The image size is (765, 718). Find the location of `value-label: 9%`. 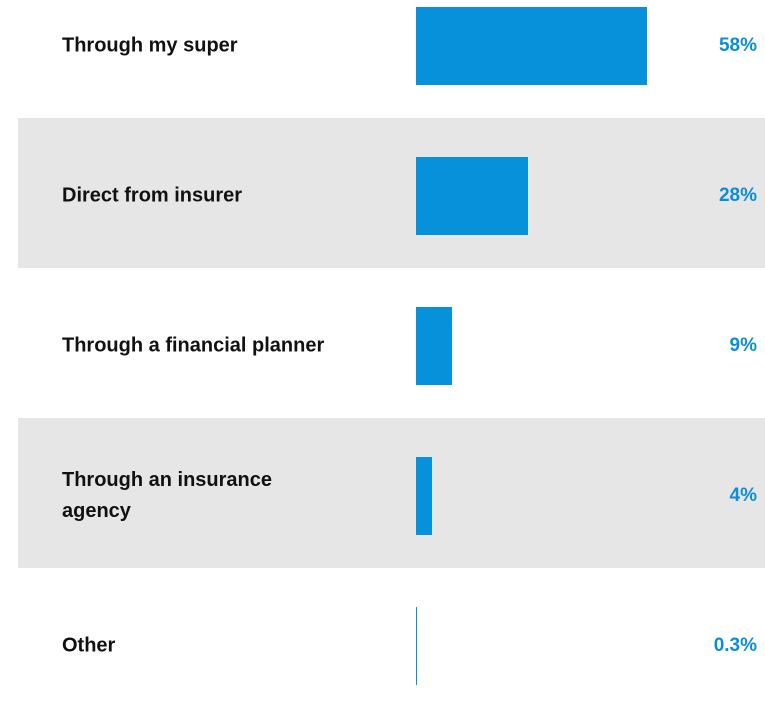

value-label: 9% is located at coordinates (743, 345).